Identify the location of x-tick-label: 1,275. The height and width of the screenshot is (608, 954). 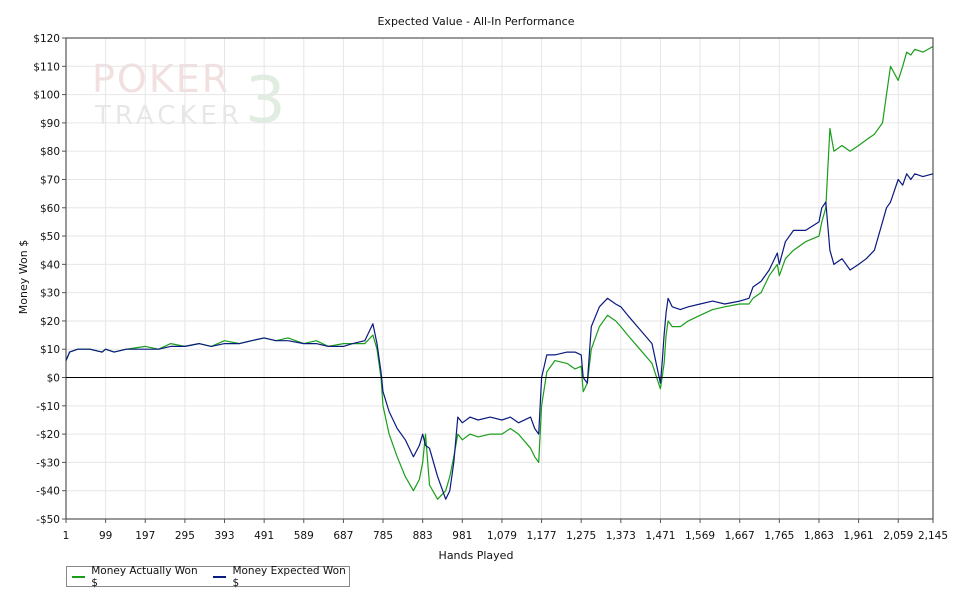
(581, 536).